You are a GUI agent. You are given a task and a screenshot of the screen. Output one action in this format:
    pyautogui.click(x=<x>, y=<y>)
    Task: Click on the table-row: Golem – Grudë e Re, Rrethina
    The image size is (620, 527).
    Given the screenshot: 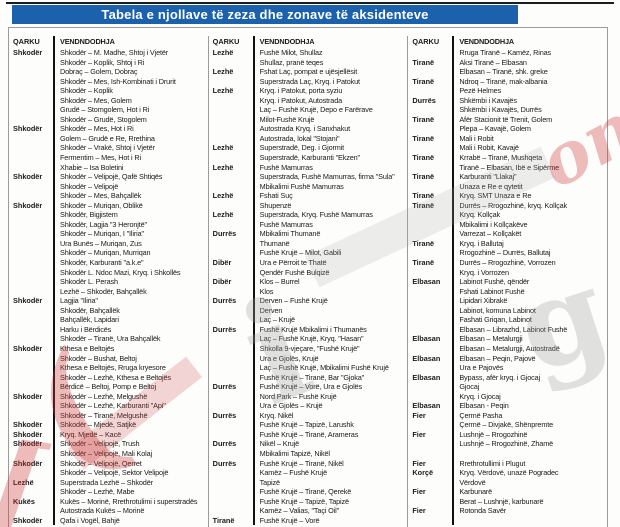 What is the action you would take?
    pyautogui.click(x=108, y=138)
    